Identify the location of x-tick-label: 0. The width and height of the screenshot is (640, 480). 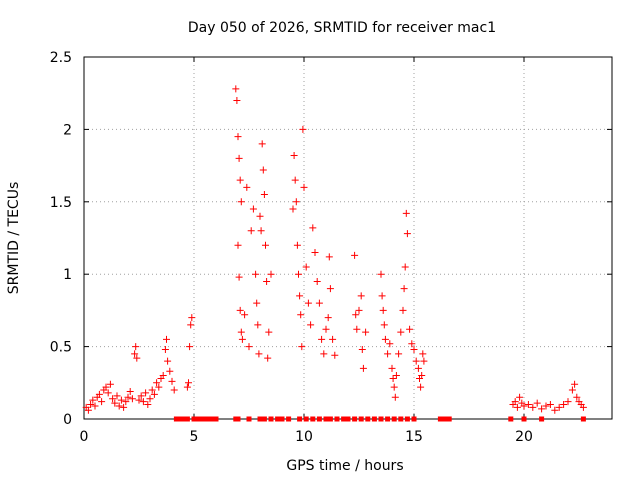
(84, 437).